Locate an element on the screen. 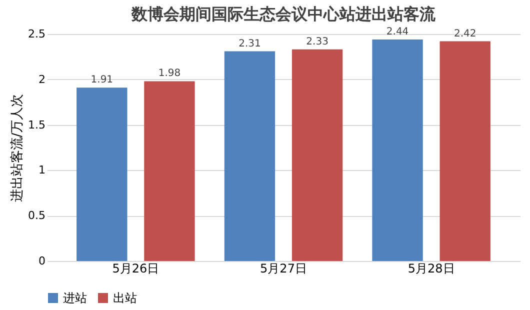  y-axis-title: 进出站客流/万人次 is located at coordinates (17, 148).